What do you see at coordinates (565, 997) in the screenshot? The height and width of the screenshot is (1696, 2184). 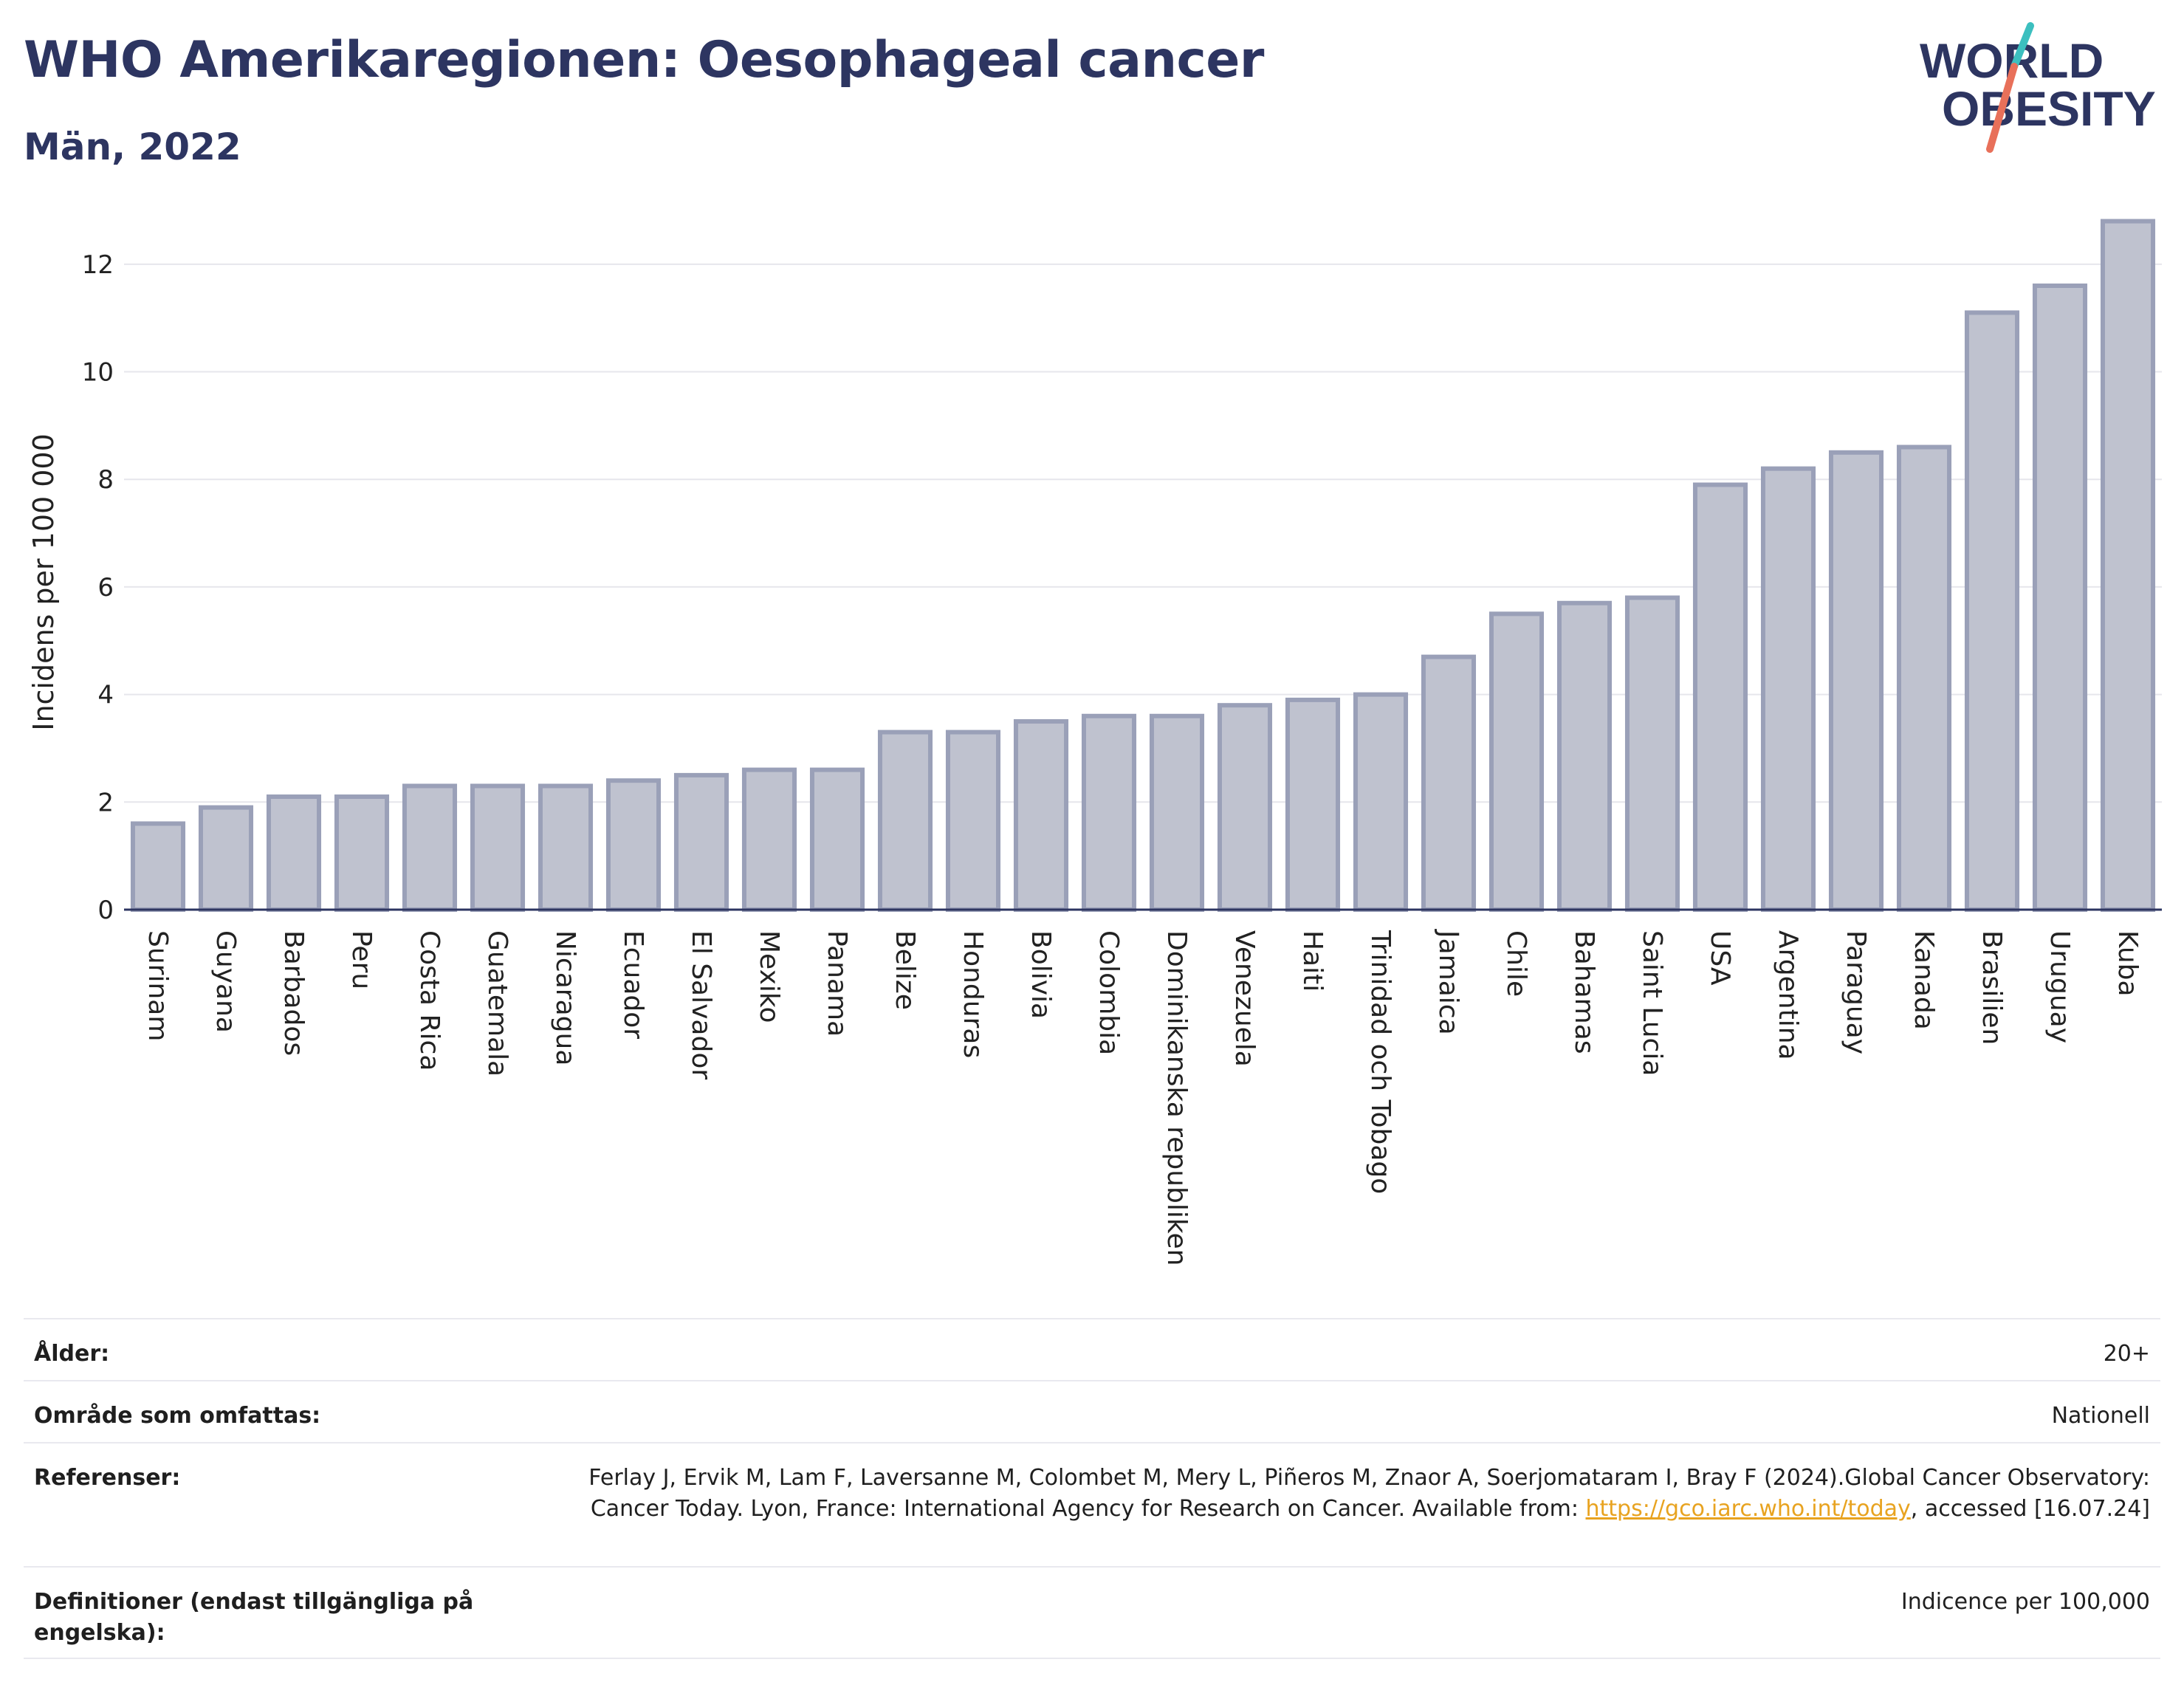 I see `x-tick-label: Nicaragua` at bounding box center [565, 997].